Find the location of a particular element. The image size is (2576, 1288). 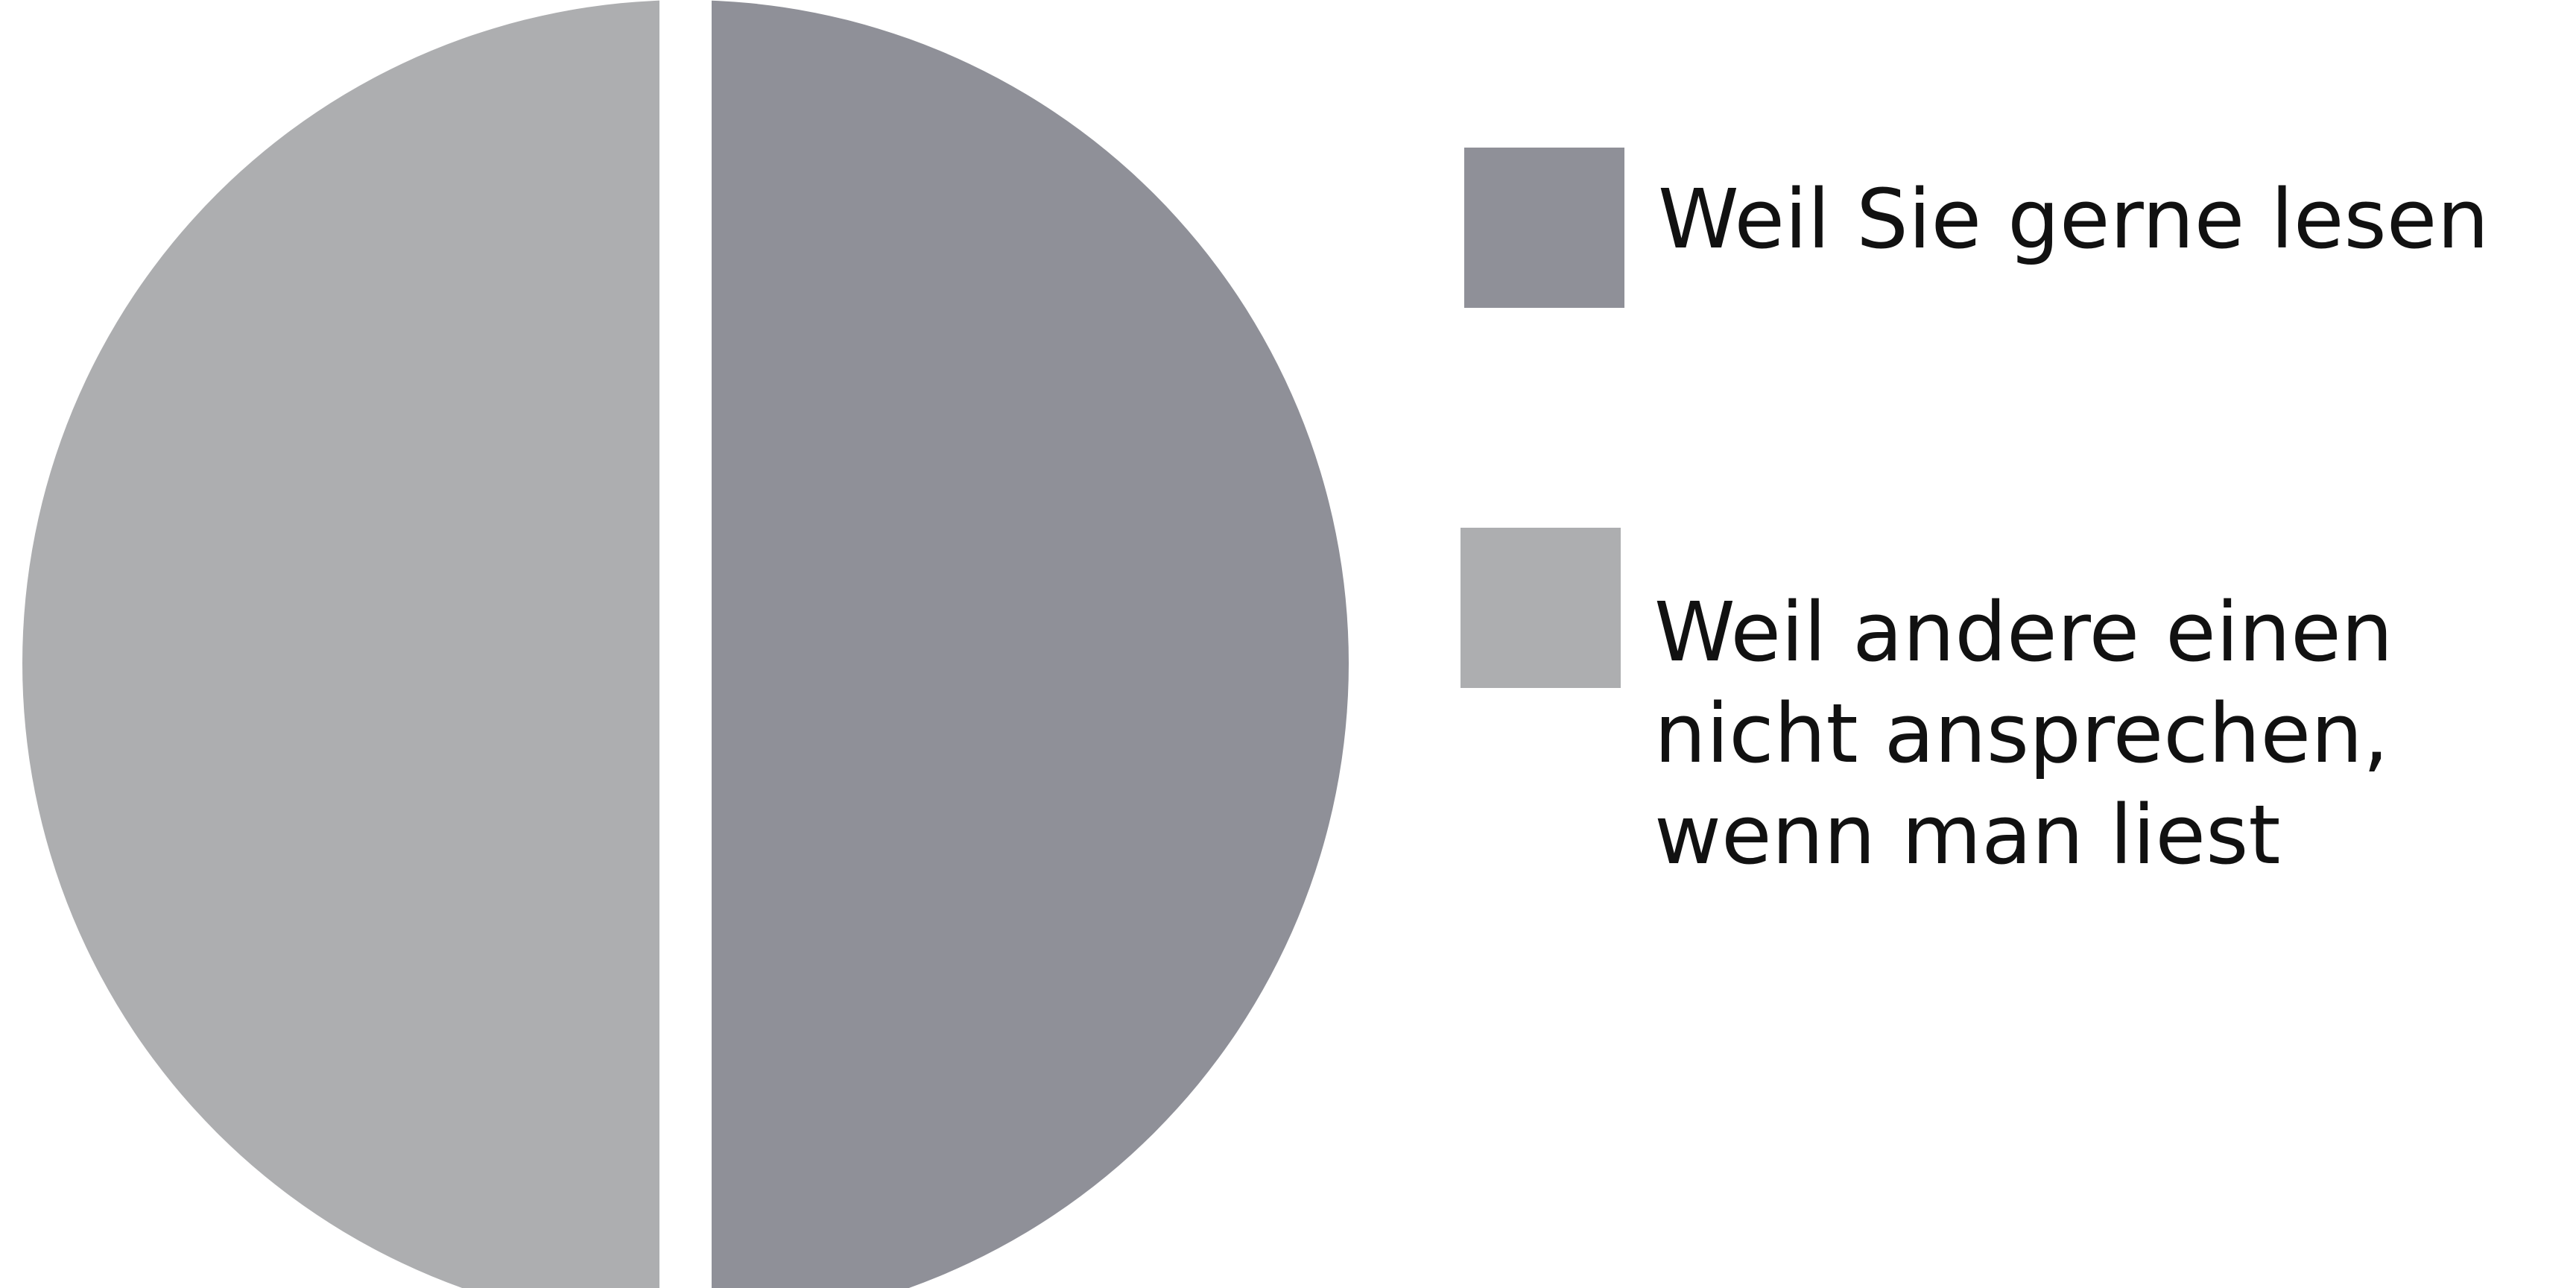

legend-swatch-gerne-lesen is located at coordinates (1544, 228).